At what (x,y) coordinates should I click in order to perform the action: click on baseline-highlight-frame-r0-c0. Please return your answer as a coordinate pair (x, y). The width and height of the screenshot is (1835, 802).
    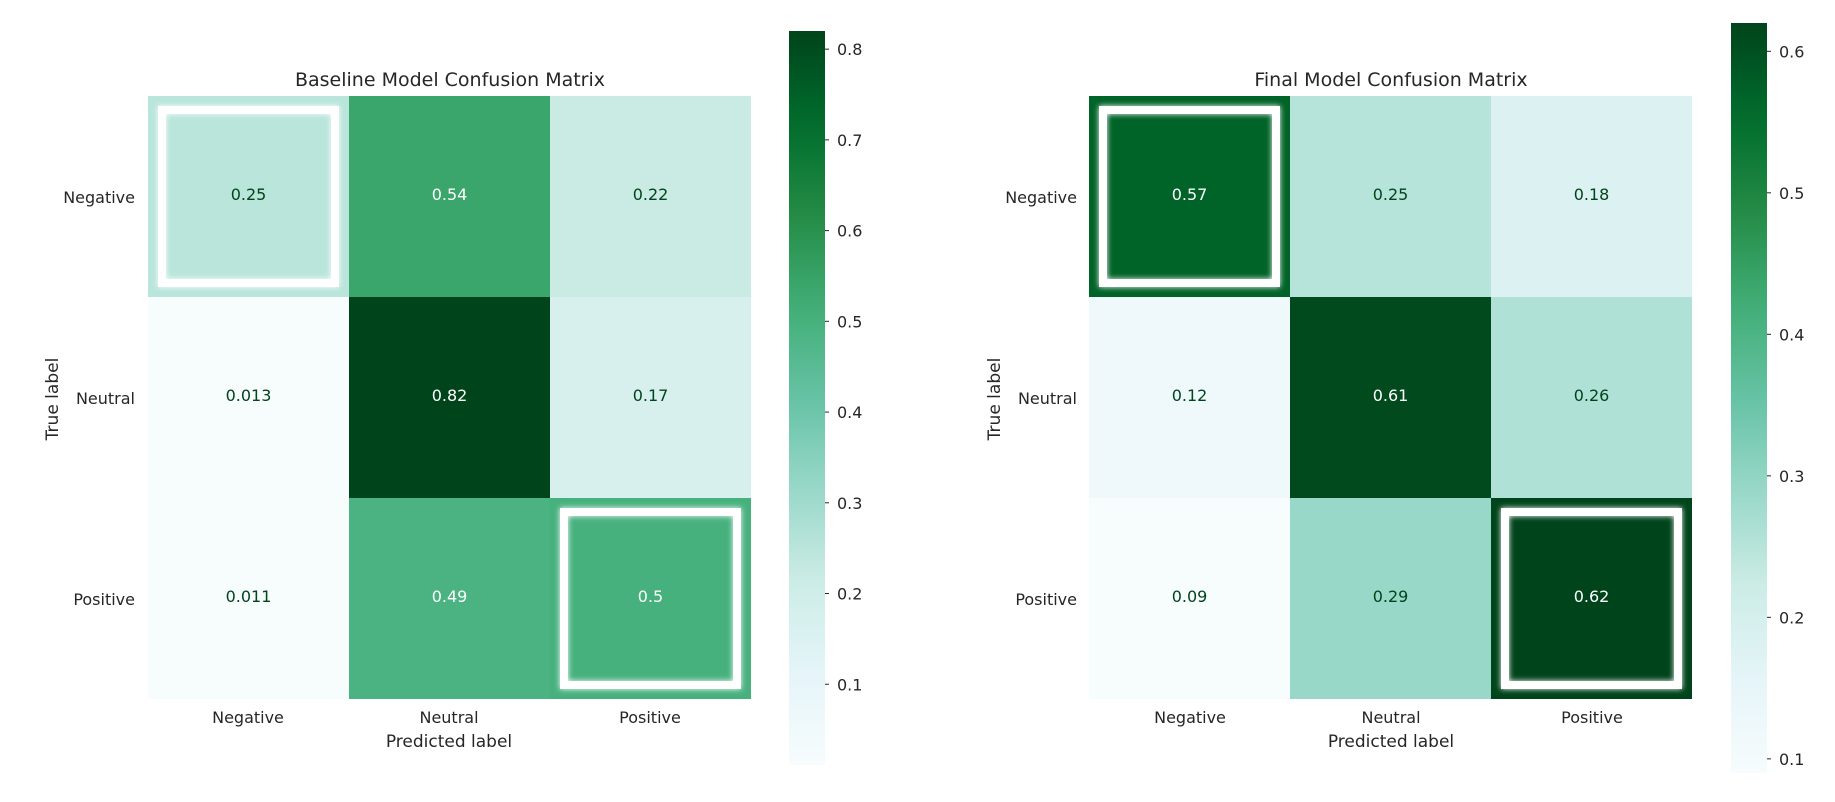
    Looking at the image, I should click on (248, 196).